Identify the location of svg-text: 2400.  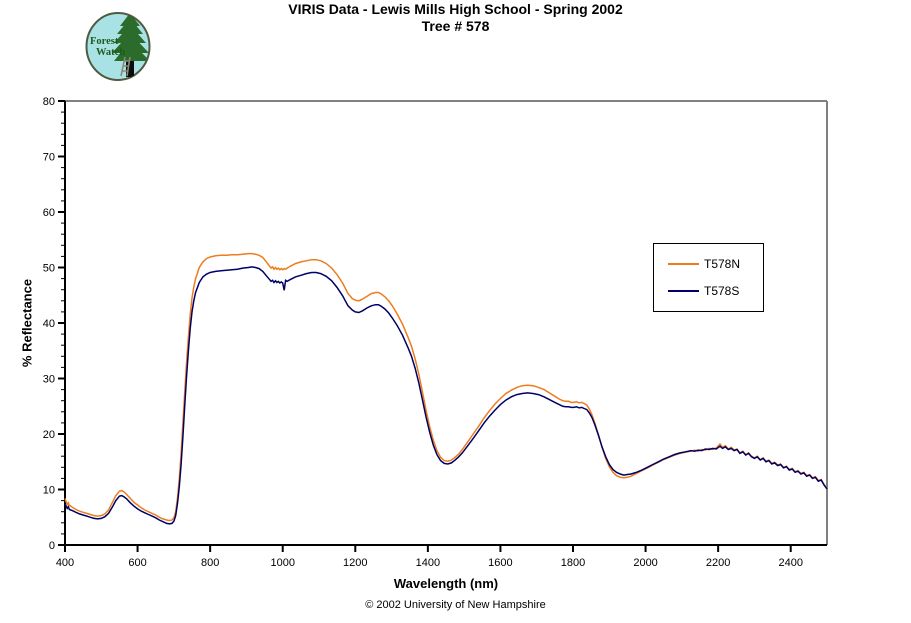
(790, 563).